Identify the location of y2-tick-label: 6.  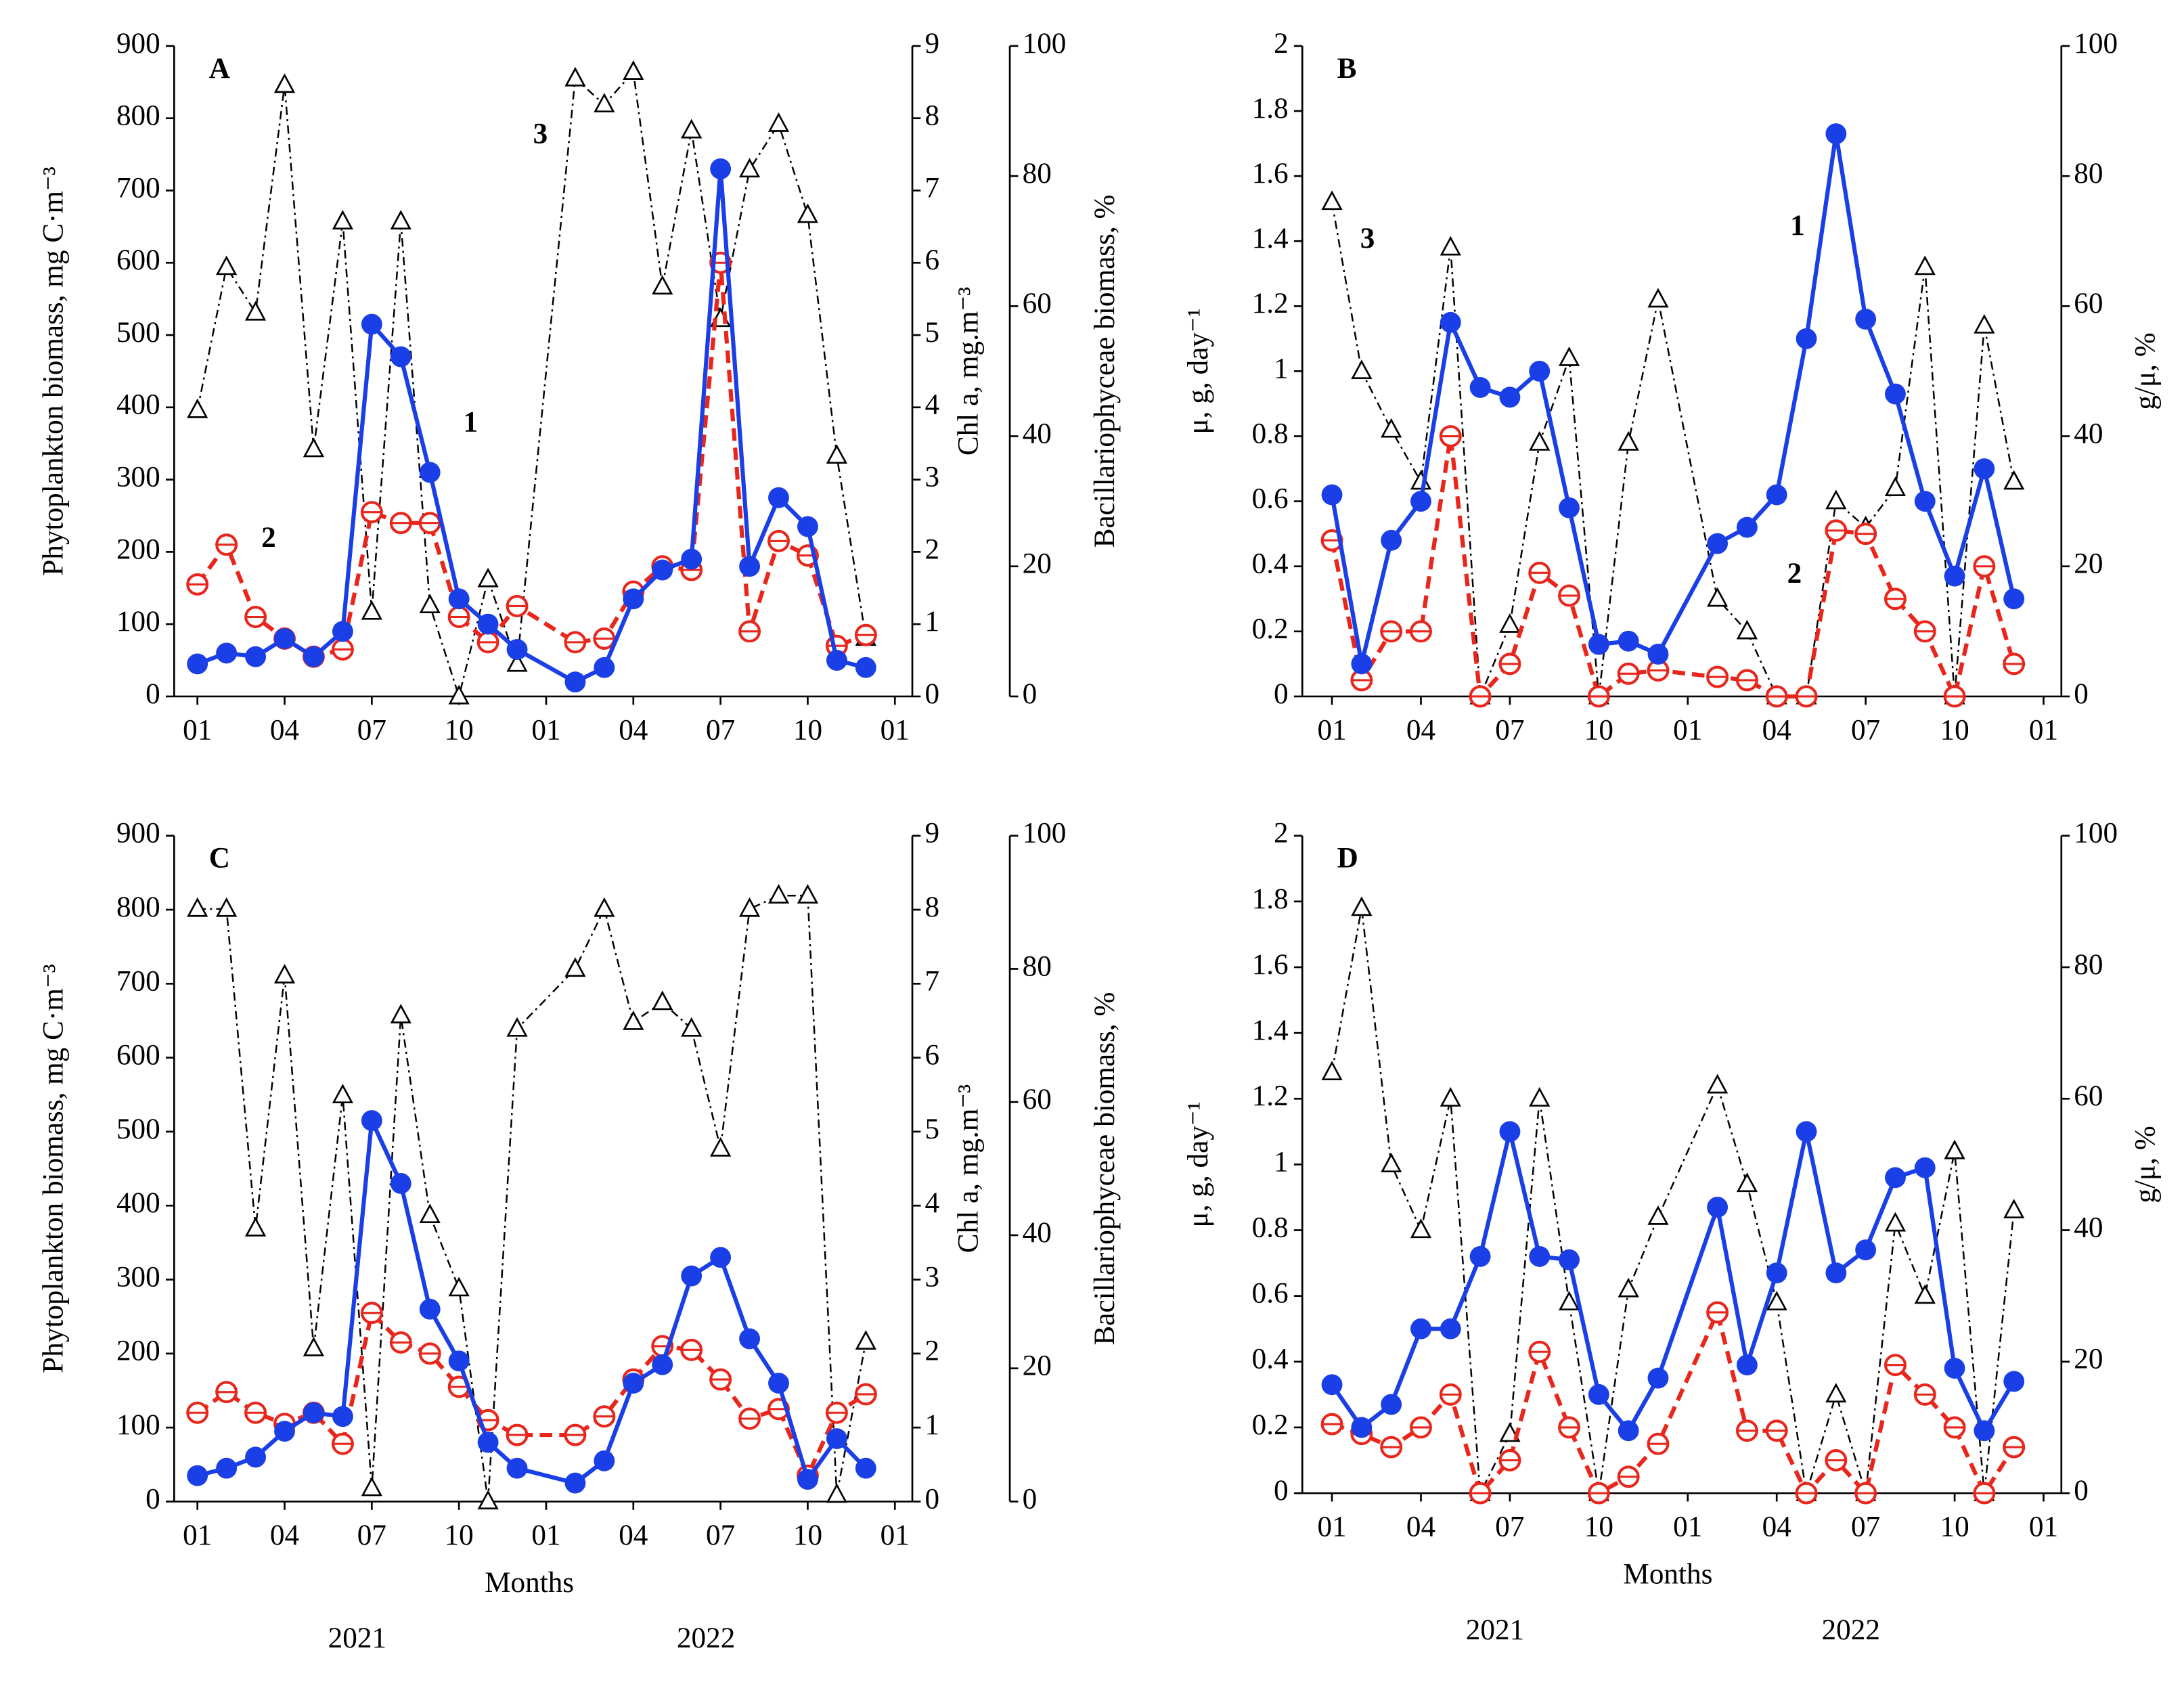
(932, 1055).